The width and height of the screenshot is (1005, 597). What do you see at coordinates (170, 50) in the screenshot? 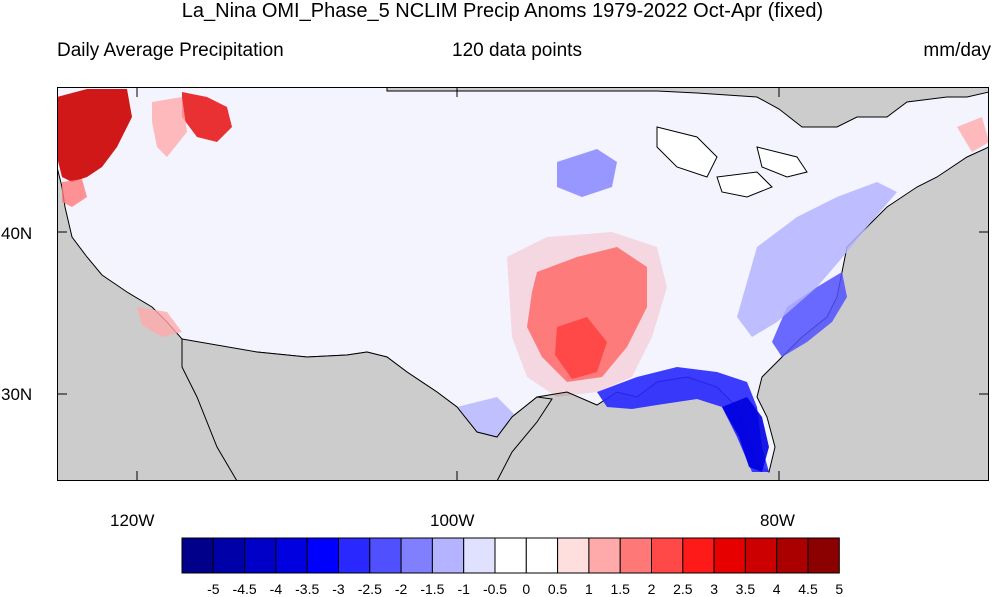
I see `subtitle-left: Daily Average Precipitation` at bounding box center [170, 50].